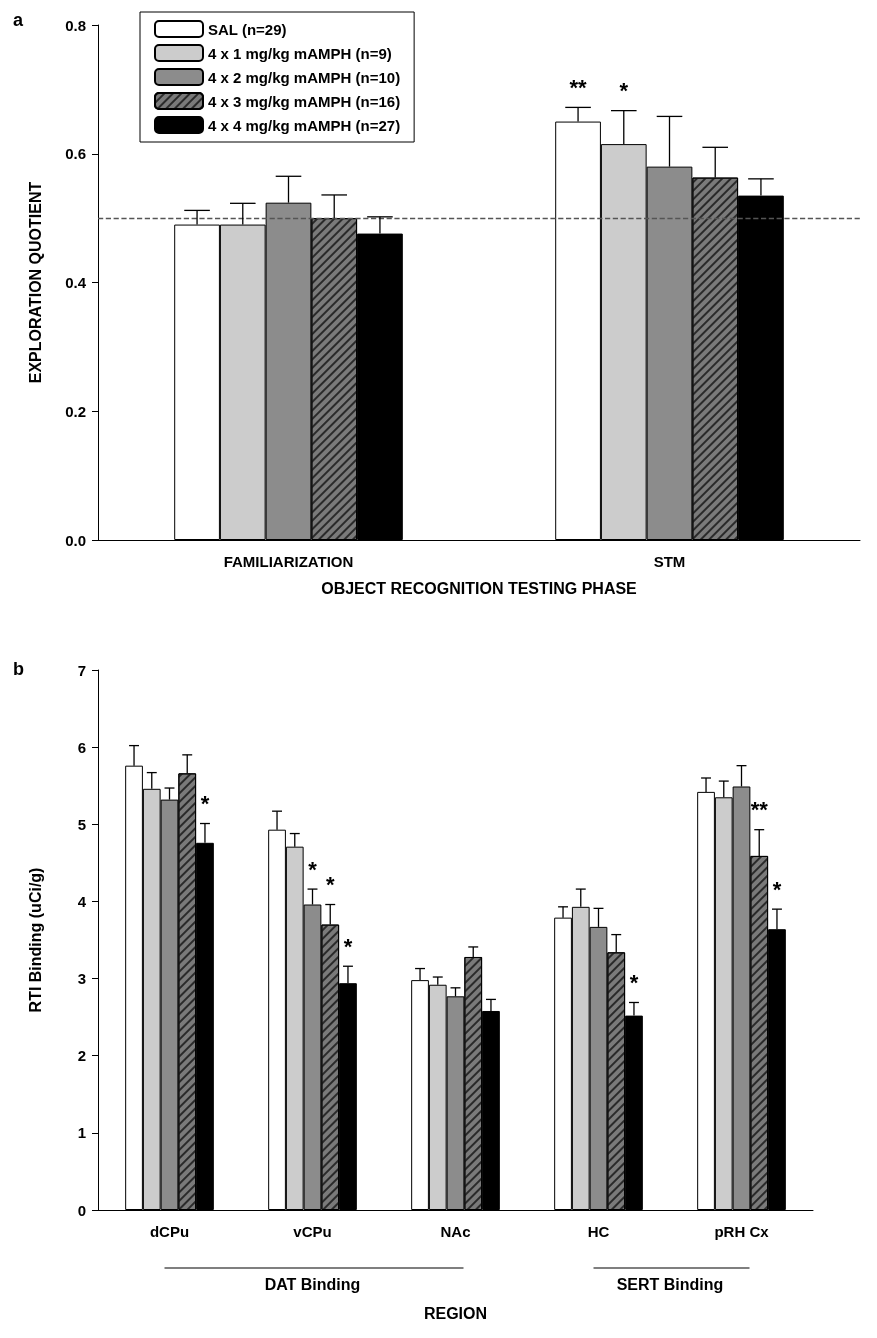  Describe the element at coordinates (455, 1231) in the screenshot. I see `x-tick-label: NAc` at that location.